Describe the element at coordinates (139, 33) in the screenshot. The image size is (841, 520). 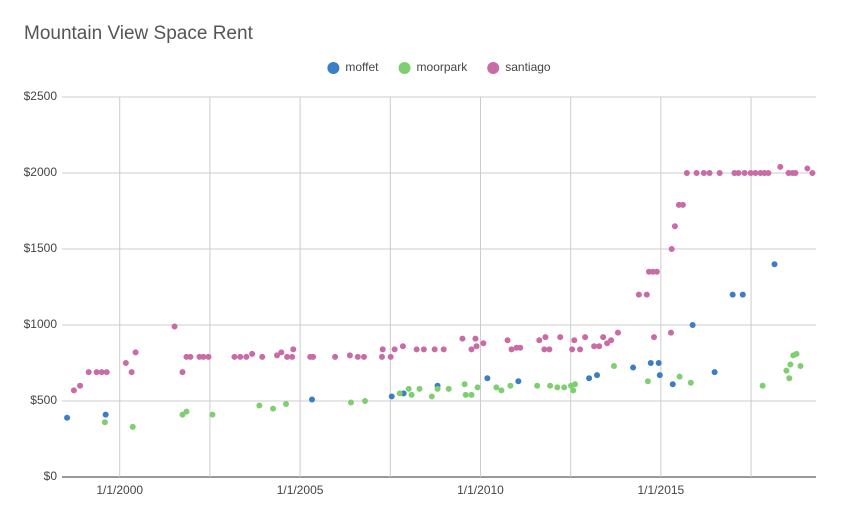
I see `chart-title: Mountain View Space Rent` at that location.